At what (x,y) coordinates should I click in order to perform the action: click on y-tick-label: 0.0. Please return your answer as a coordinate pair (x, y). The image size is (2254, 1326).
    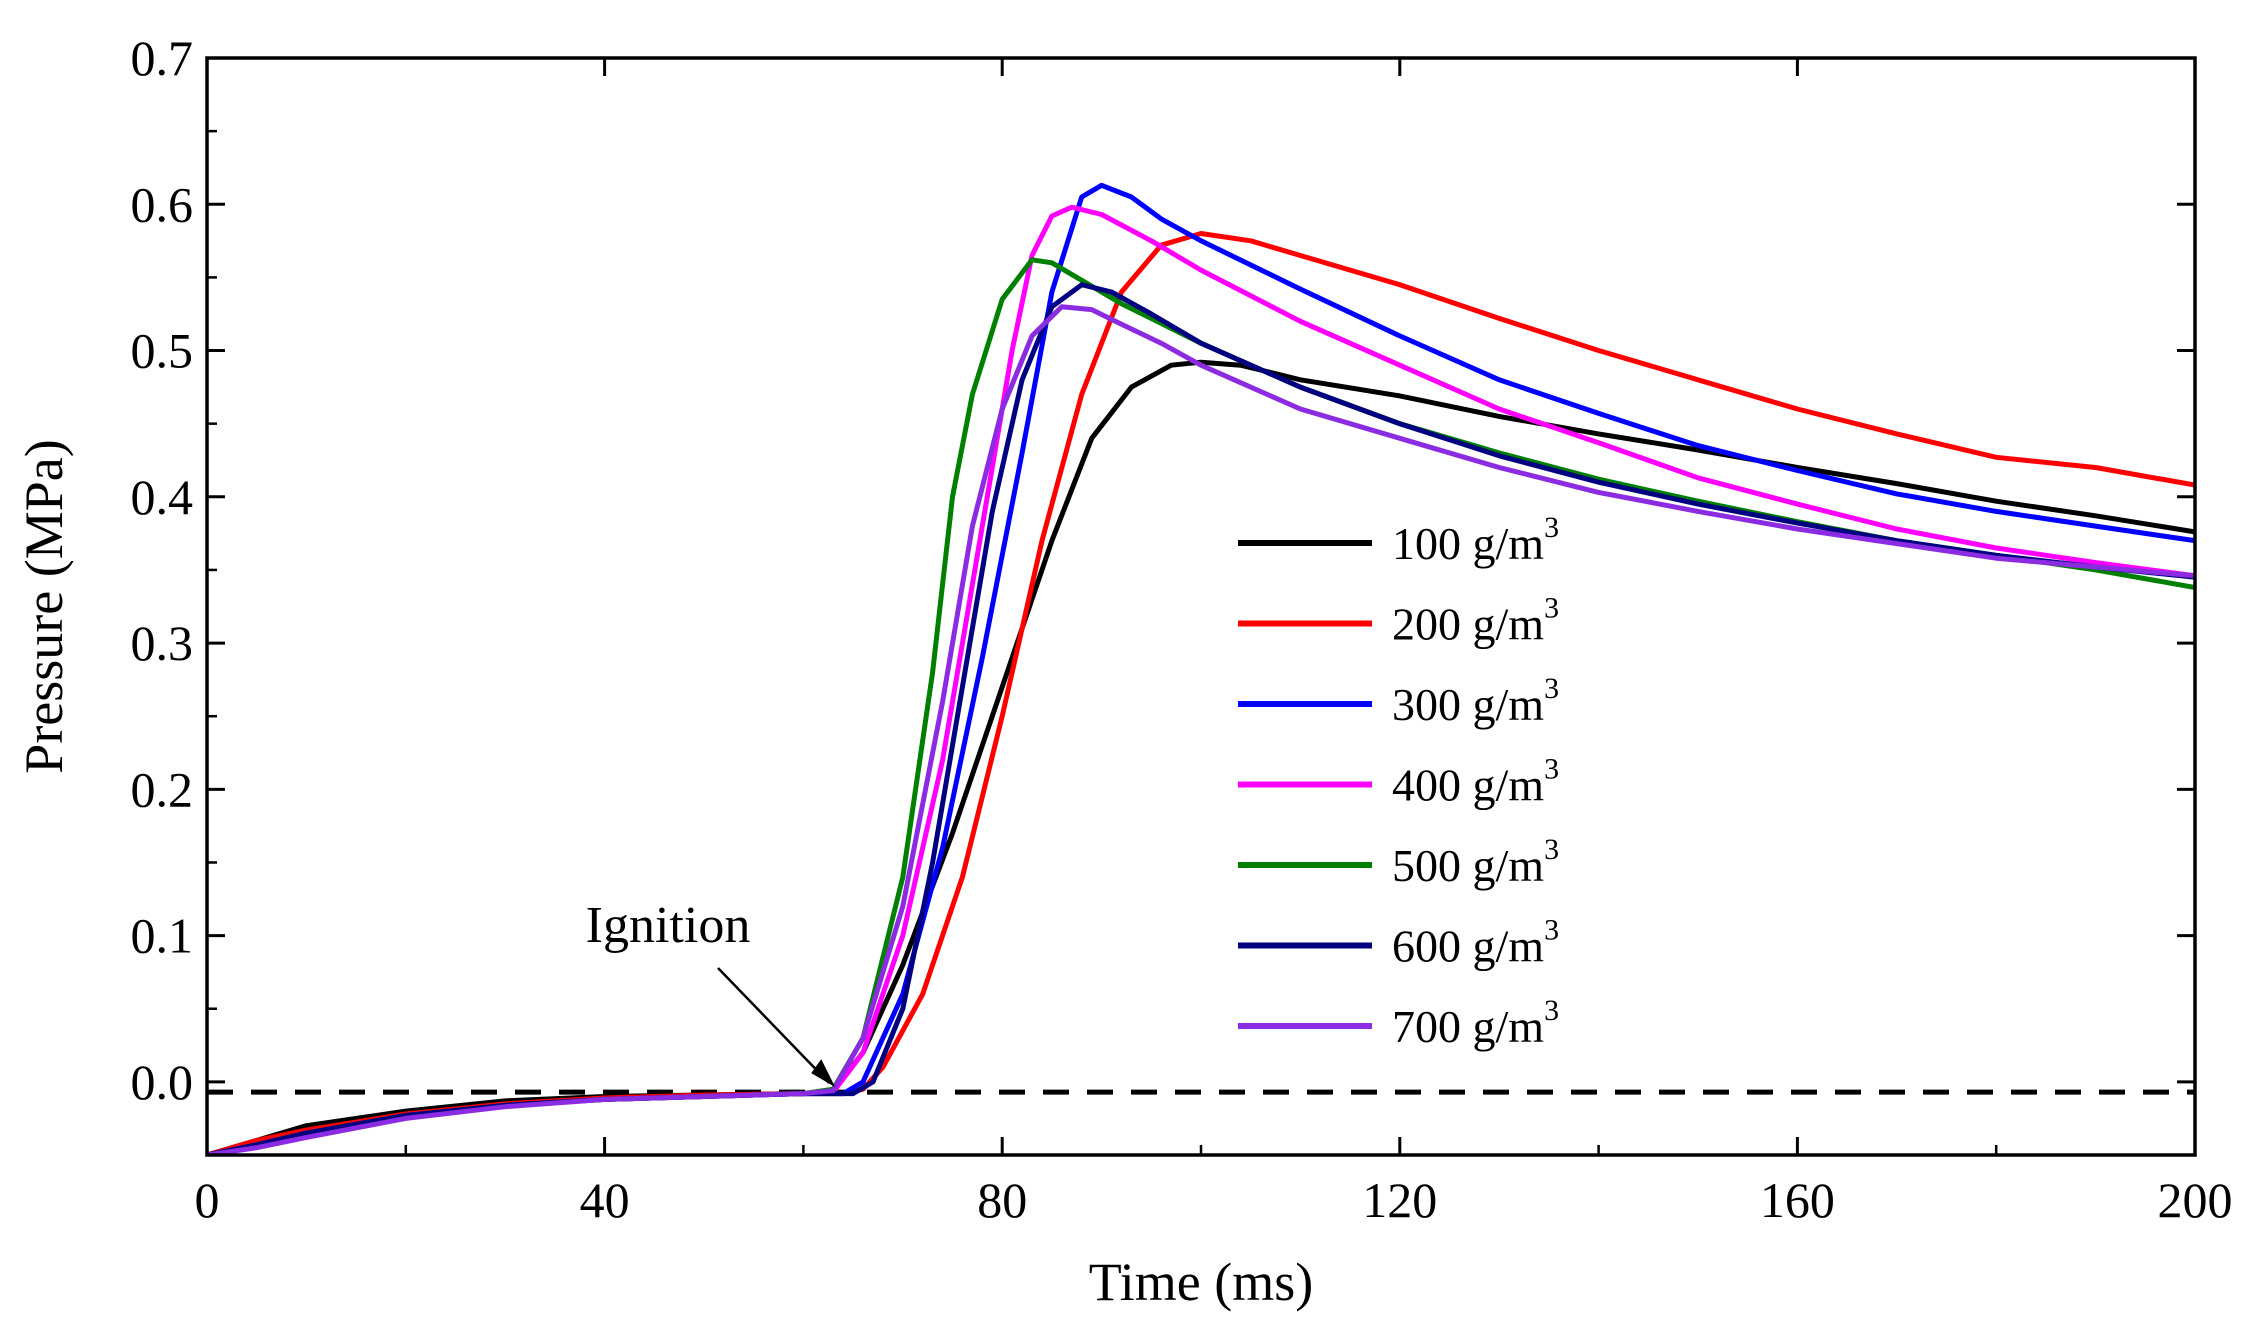
    Looking at the image, I should click on (162, 1082).